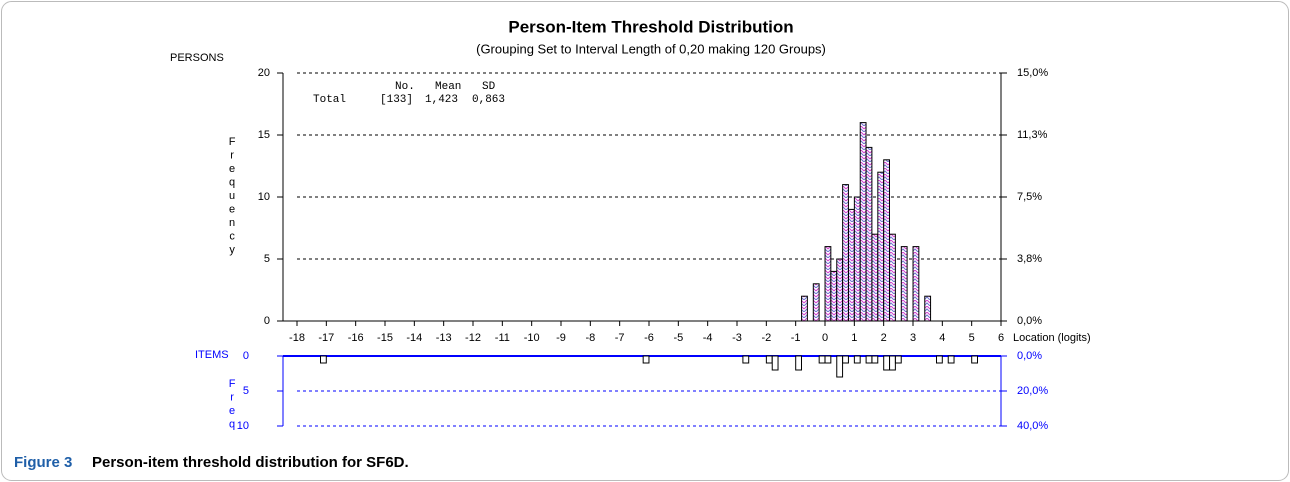  I want to click on y-axis-label: Freq, so click(232, 405).